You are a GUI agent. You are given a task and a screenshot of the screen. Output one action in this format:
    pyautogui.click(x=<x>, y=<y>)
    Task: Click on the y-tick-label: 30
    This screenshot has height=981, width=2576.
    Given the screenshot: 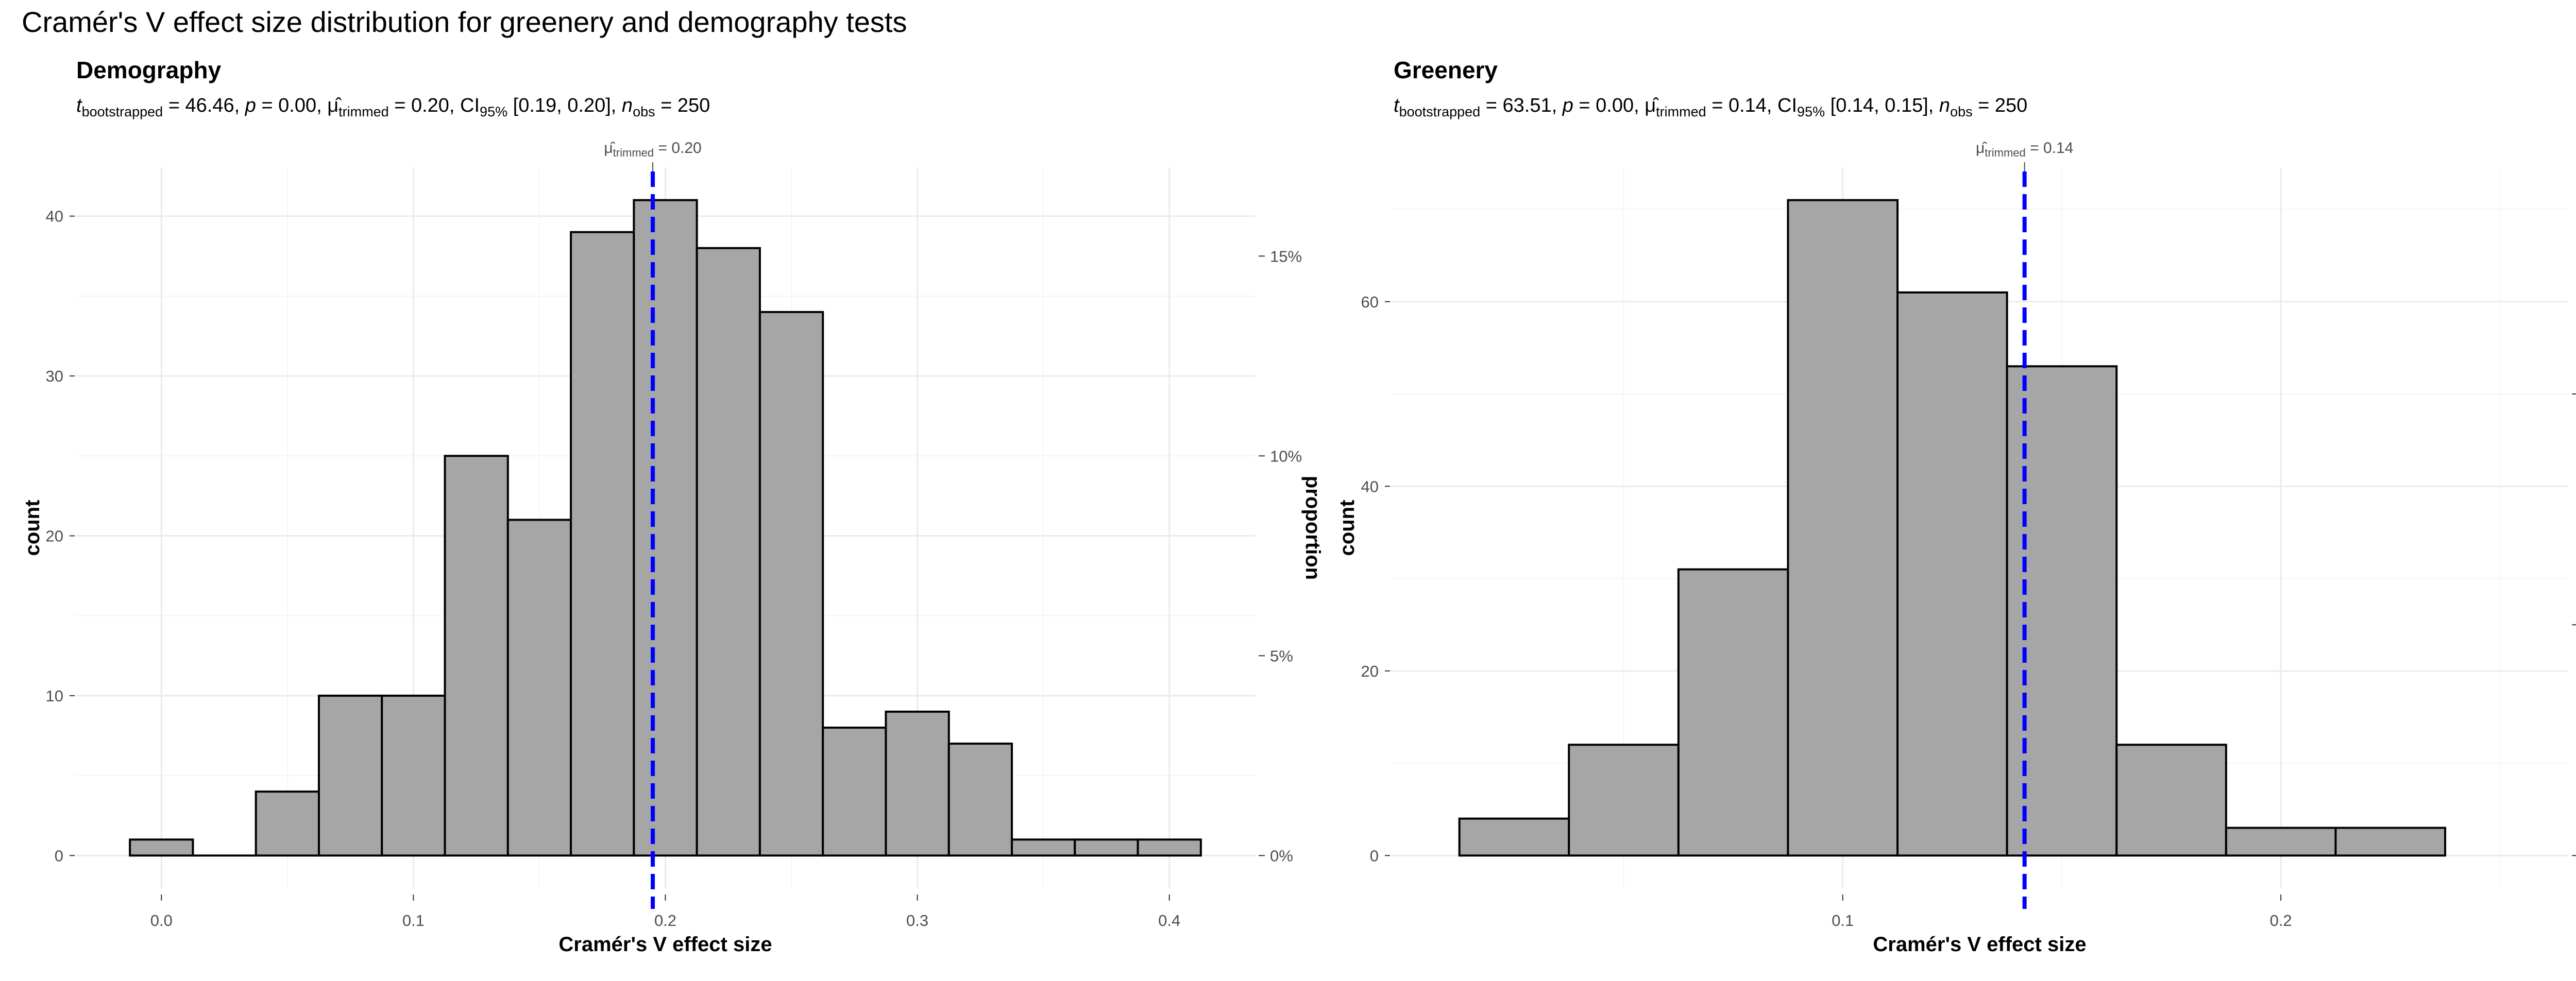 What is the action you would take?
    pyautogui.click(x=54, y=376)
    